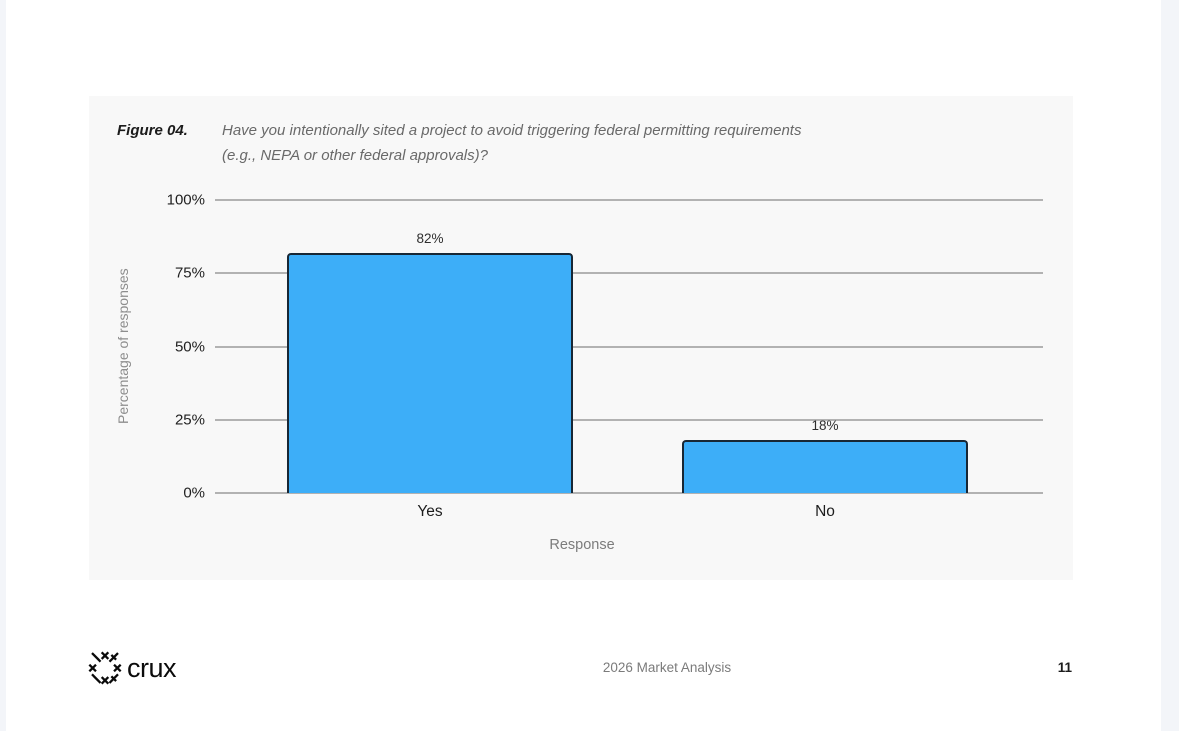  I want to click on bar-no, so click(825, 466).